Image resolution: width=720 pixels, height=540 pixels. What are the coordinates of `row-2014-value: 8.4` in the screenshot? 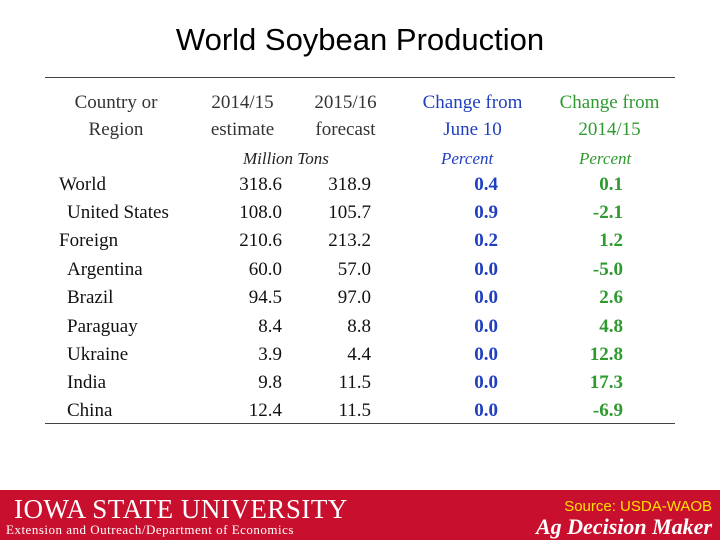 It's located at (270, 326).